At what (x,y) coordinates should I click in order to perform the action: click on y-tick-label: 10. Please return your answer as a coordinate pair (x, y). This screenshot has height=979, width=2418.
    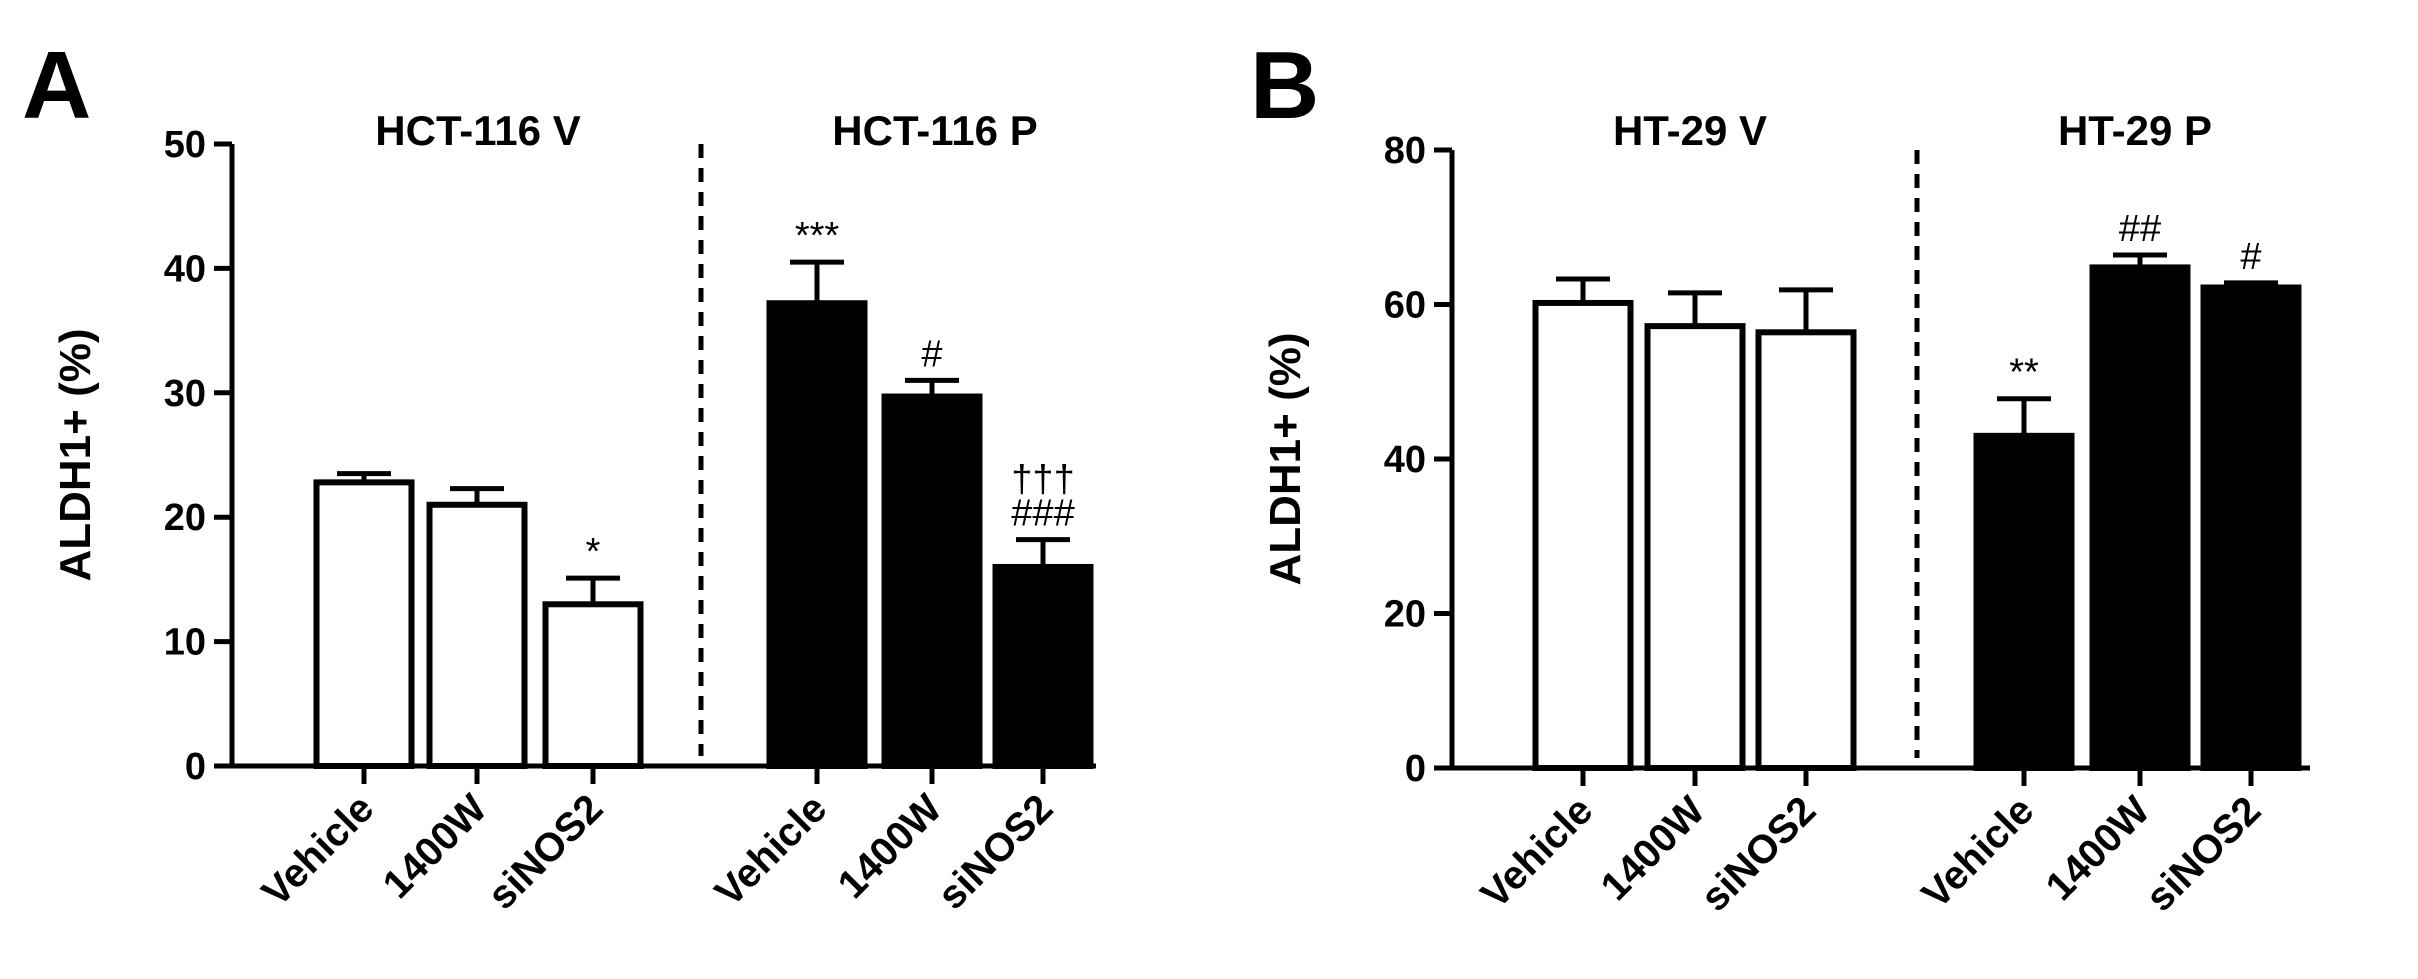
    Looking at the image, I should click on (185, 643).